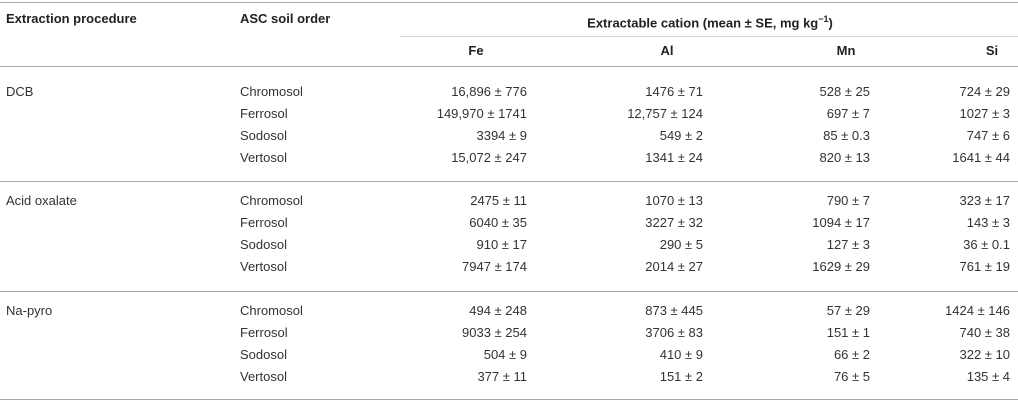 This screenshot has height=403, width=1018. I want to click on cell-al: 290 ± 5, so click(681, 244).